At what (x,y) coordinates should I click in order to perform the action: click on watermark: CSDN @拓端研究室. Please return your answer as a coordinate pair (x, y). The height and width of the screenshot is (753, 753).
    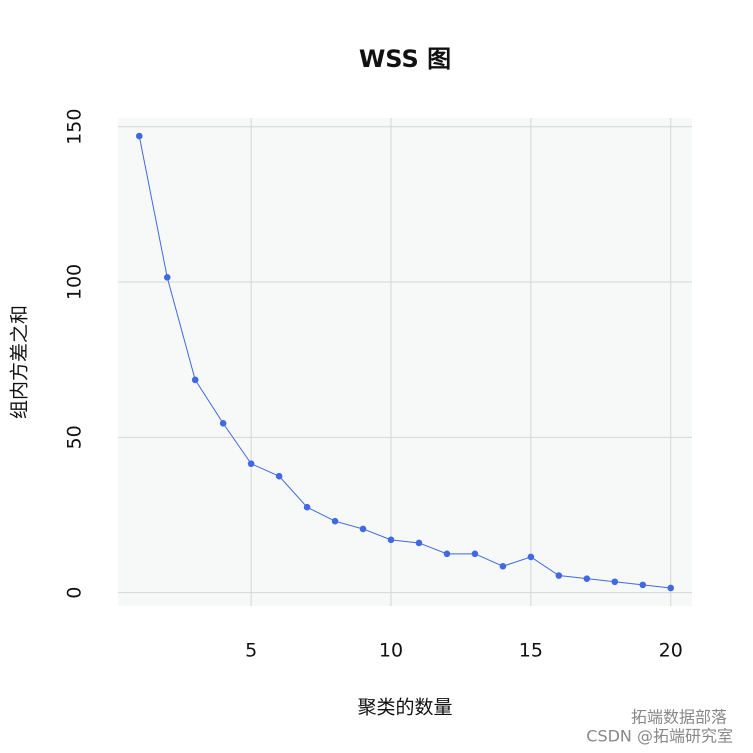
    Looking at the image, I should click on (659, 736).